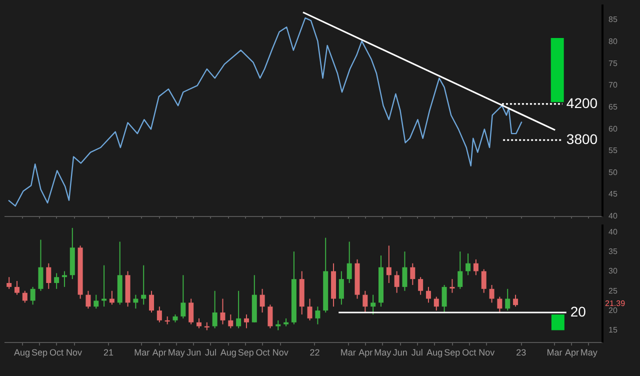 This screenshot has height=376, width=640. What do you see at coordinates (578, 312) in the screenshot?
I see `series-label: 20` at bounding box center [578, 312].